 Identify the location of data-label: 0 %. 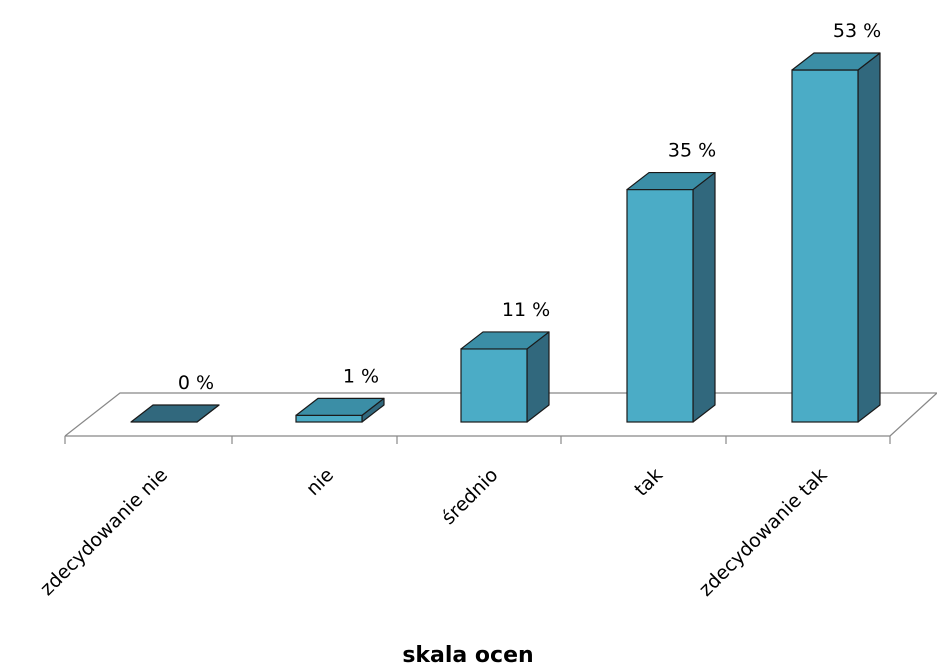
(196, 383).